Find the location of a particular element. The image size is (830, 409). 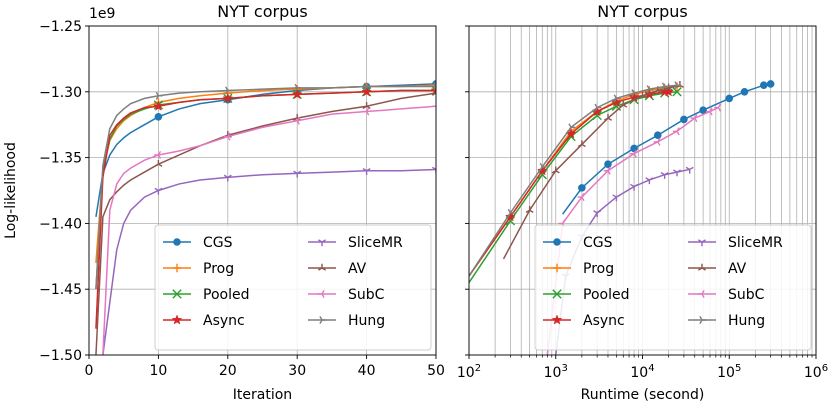

legend-label: SliceMR is located at coordinates (755, 243).